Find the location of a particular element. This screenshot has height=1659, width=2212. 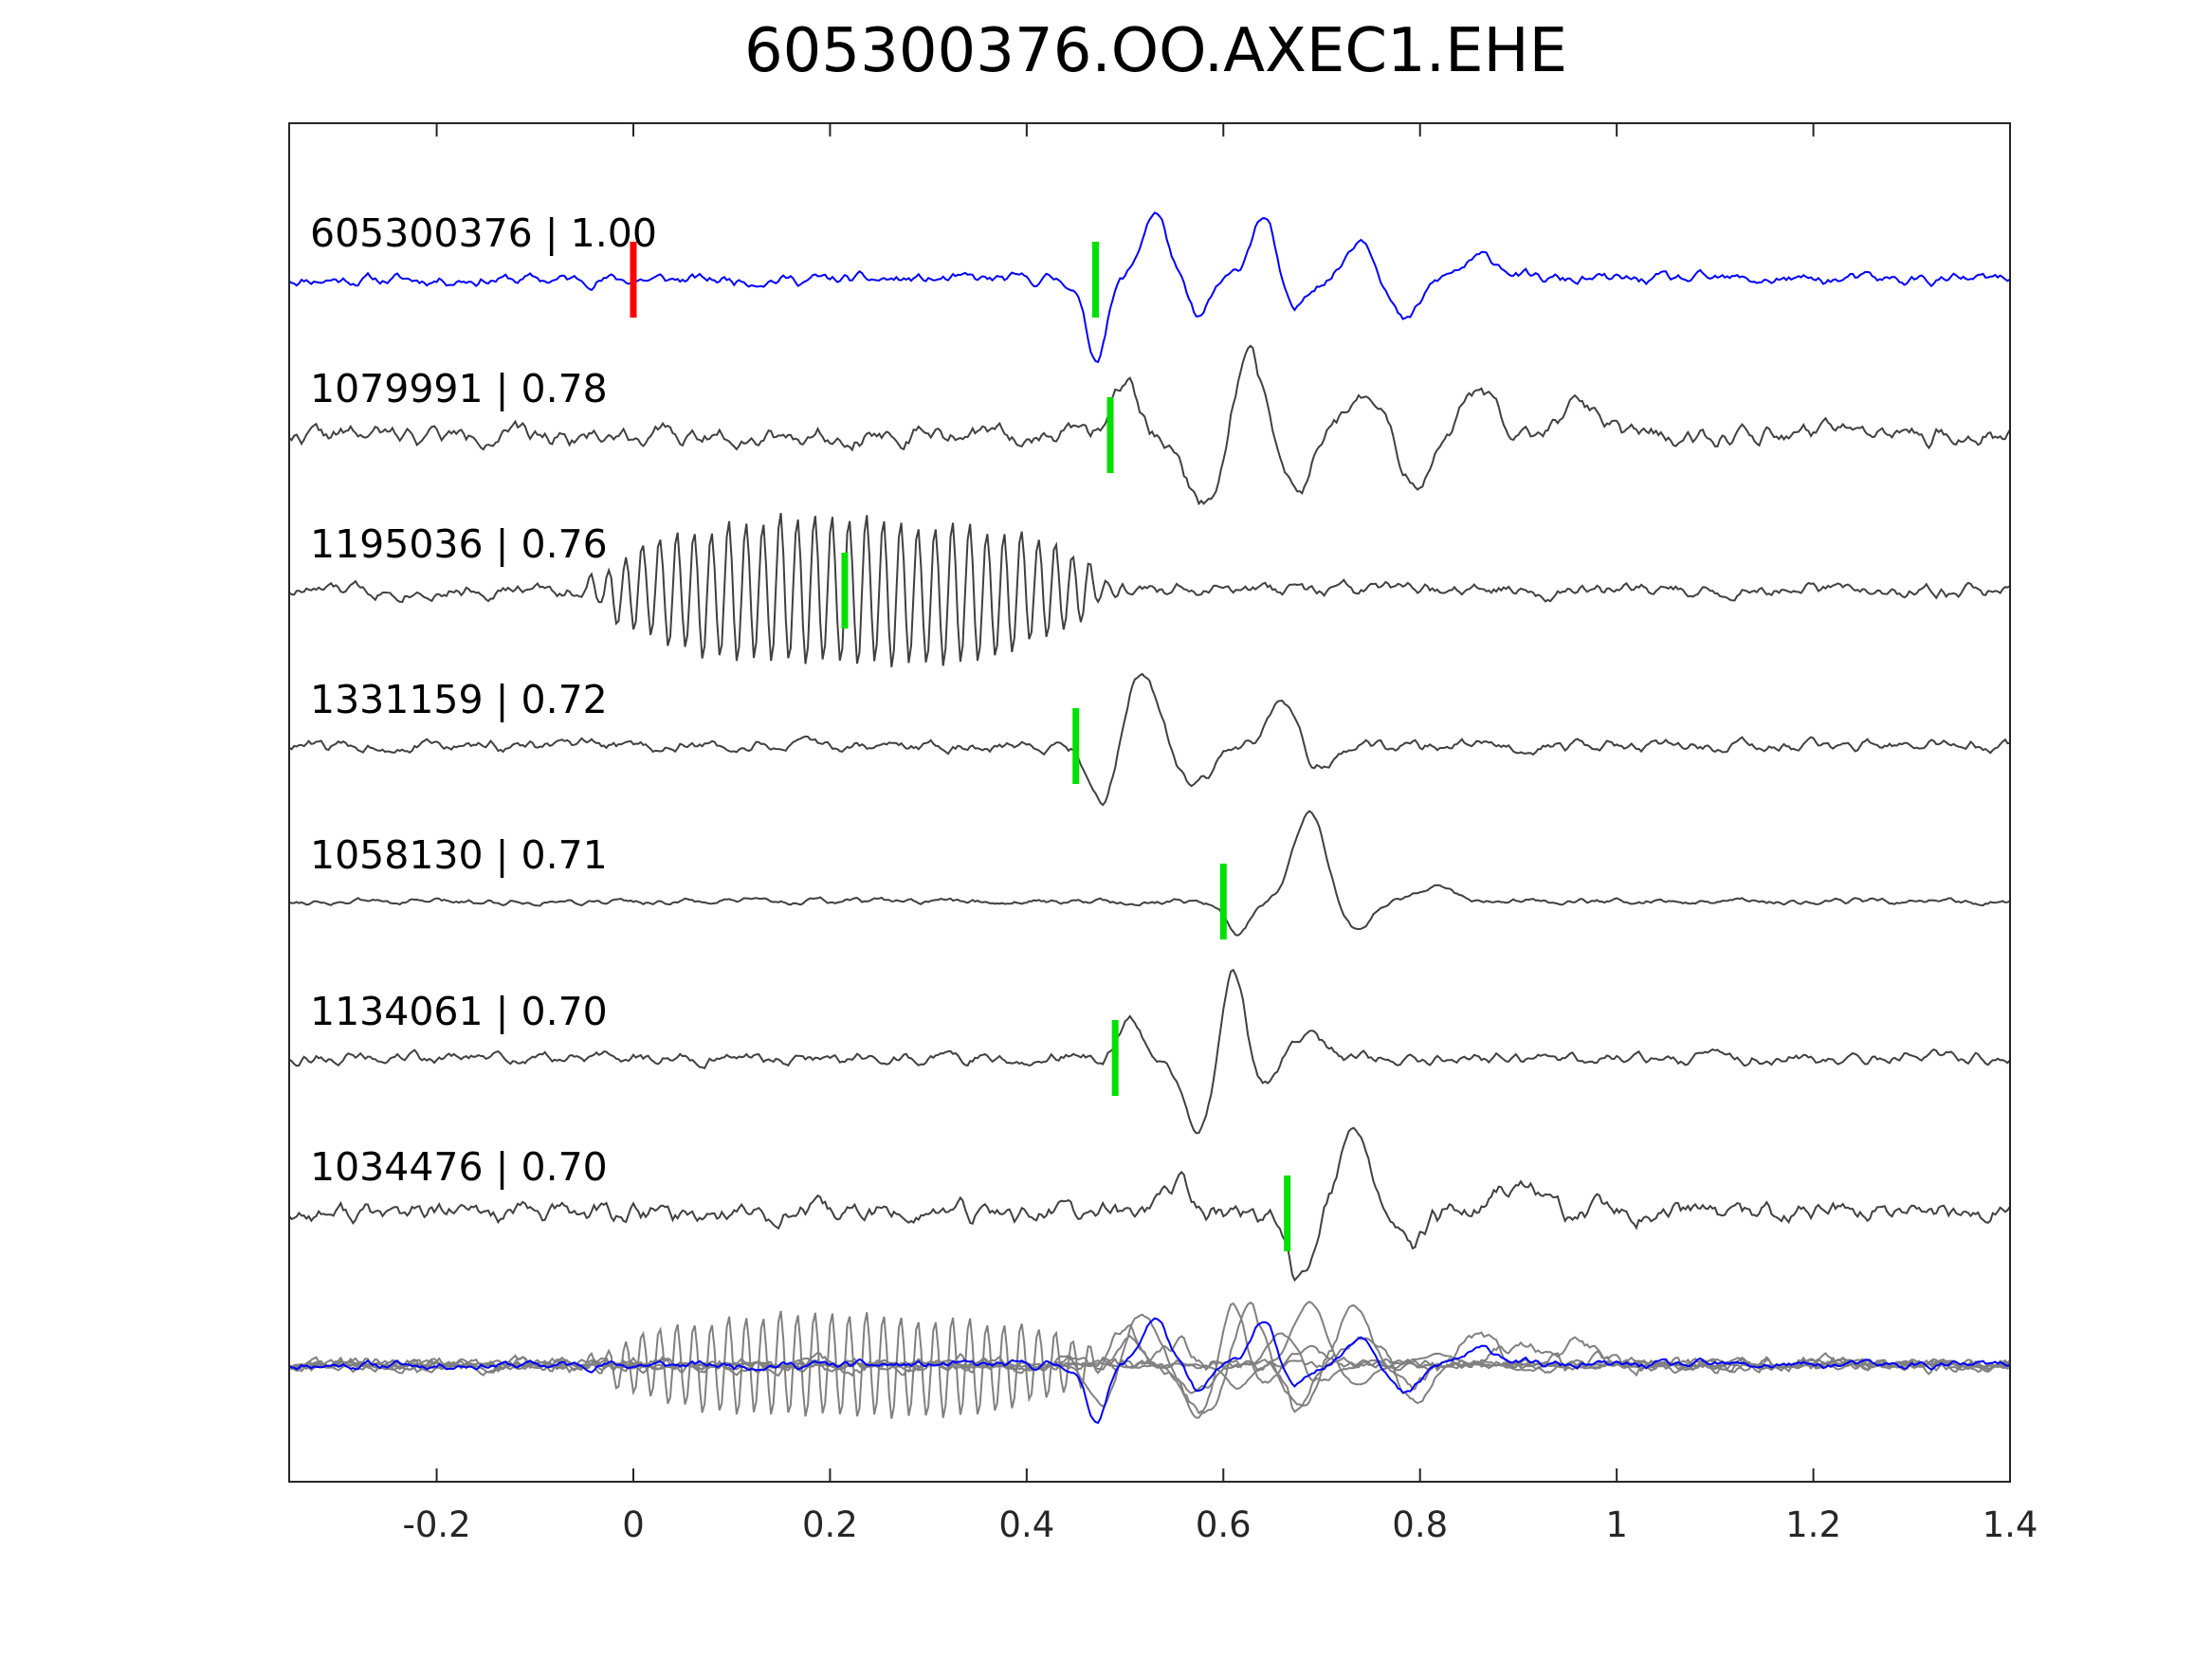

trace-label-1058130: 1058130 | 0.71 is located at coordinates (459, 855).